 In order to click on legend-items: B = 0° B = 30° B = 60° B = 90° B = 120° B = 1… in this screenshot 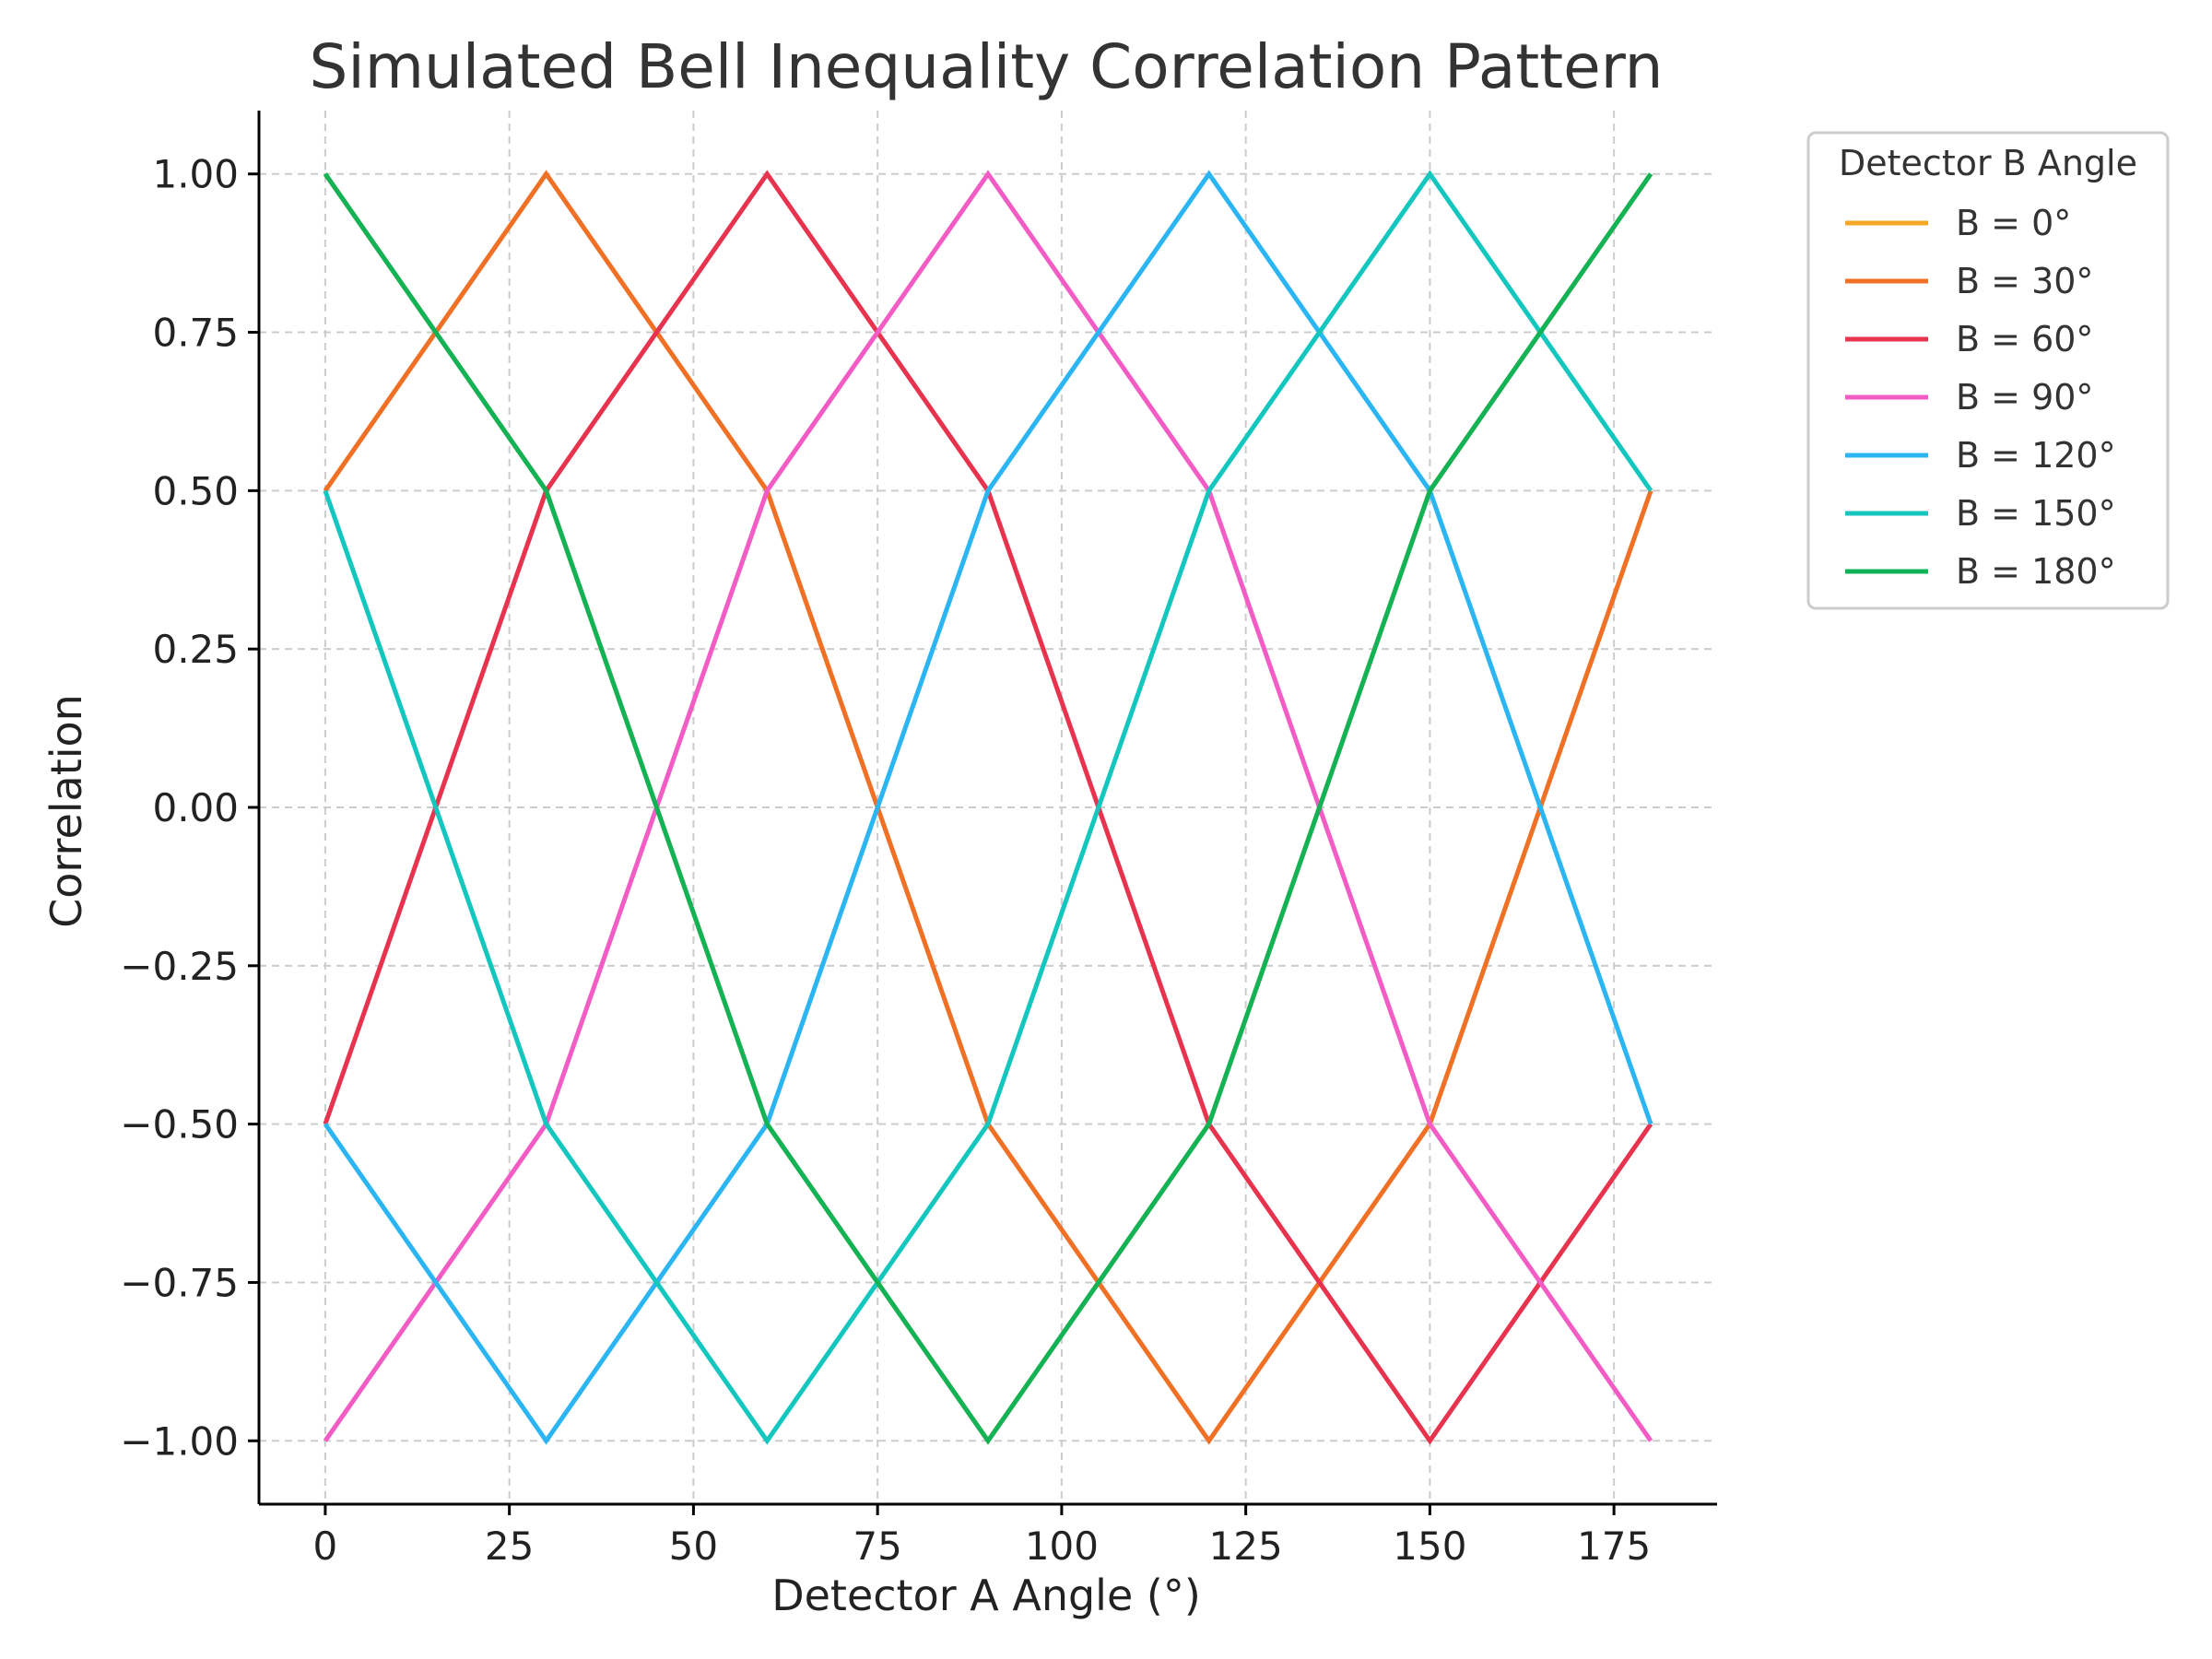, I will do `click(1980, 397)`.